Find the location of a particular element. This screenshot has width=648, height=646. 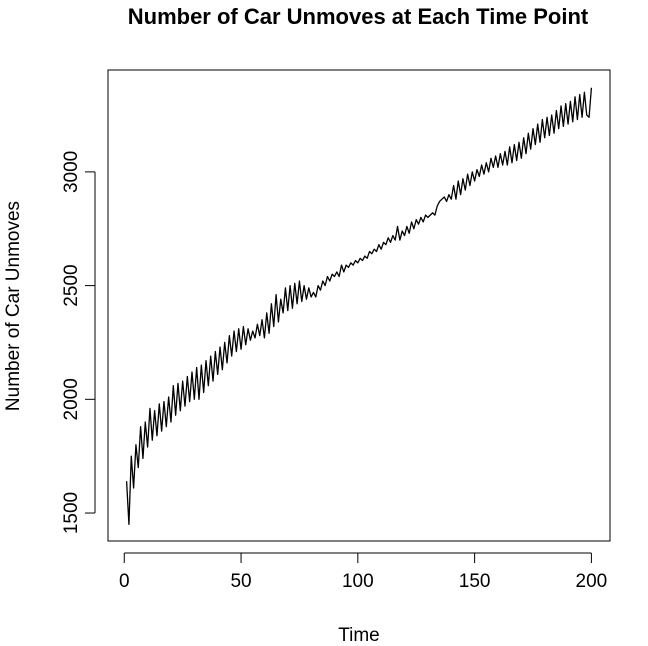

x-tick-label: 50 is located at coordinates (240, 581).